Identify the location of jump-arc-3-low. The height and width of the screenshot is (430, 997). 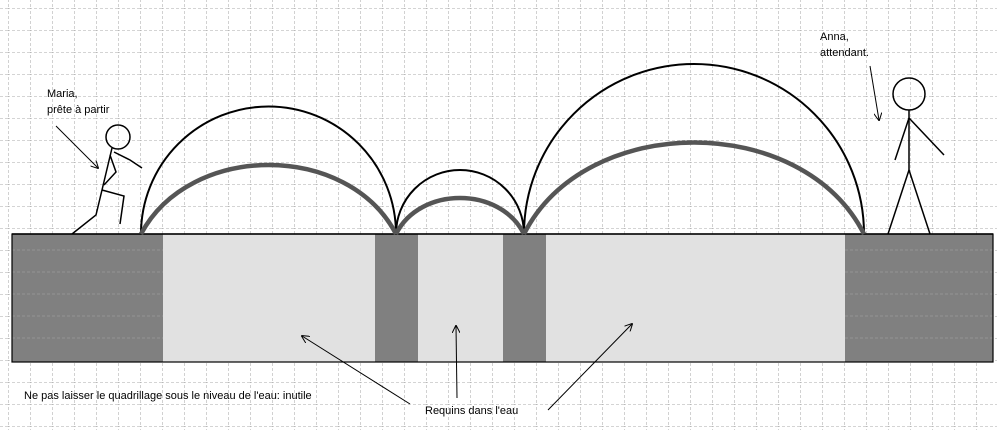
(694, 188).